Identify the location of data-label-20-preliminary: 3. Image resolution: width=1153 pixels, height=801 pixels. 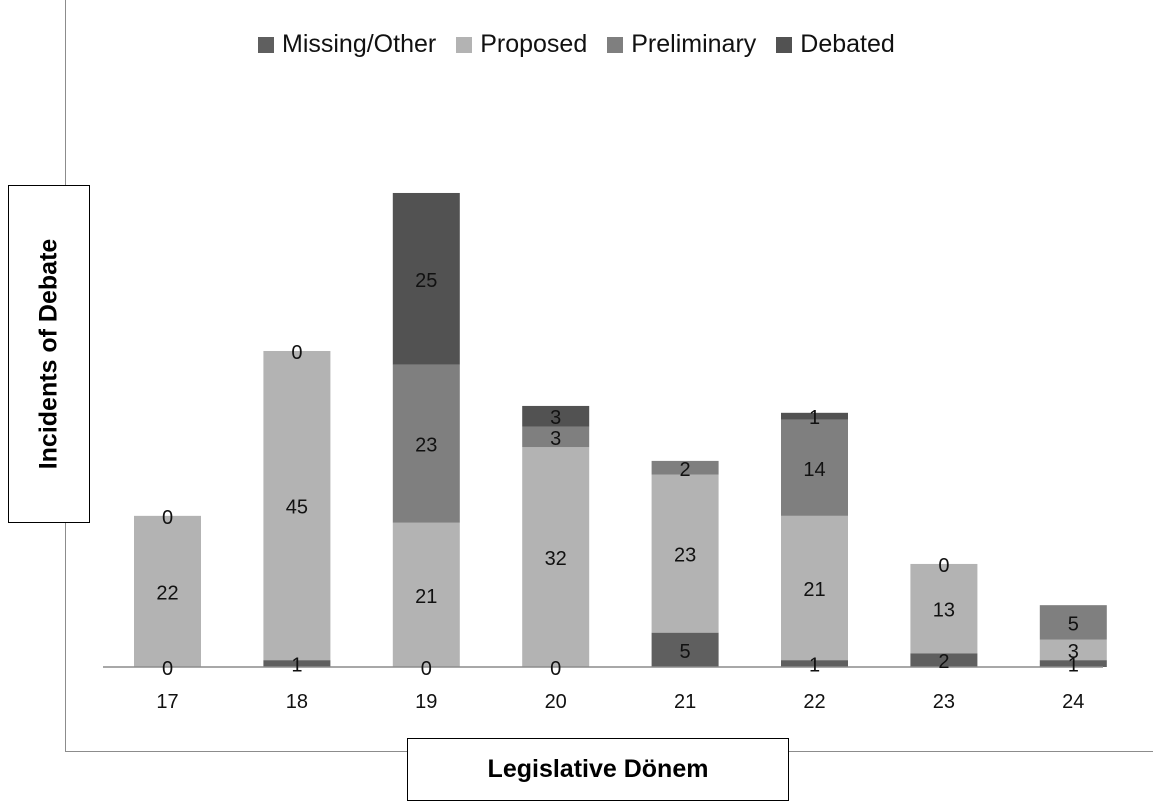
(555, 439).